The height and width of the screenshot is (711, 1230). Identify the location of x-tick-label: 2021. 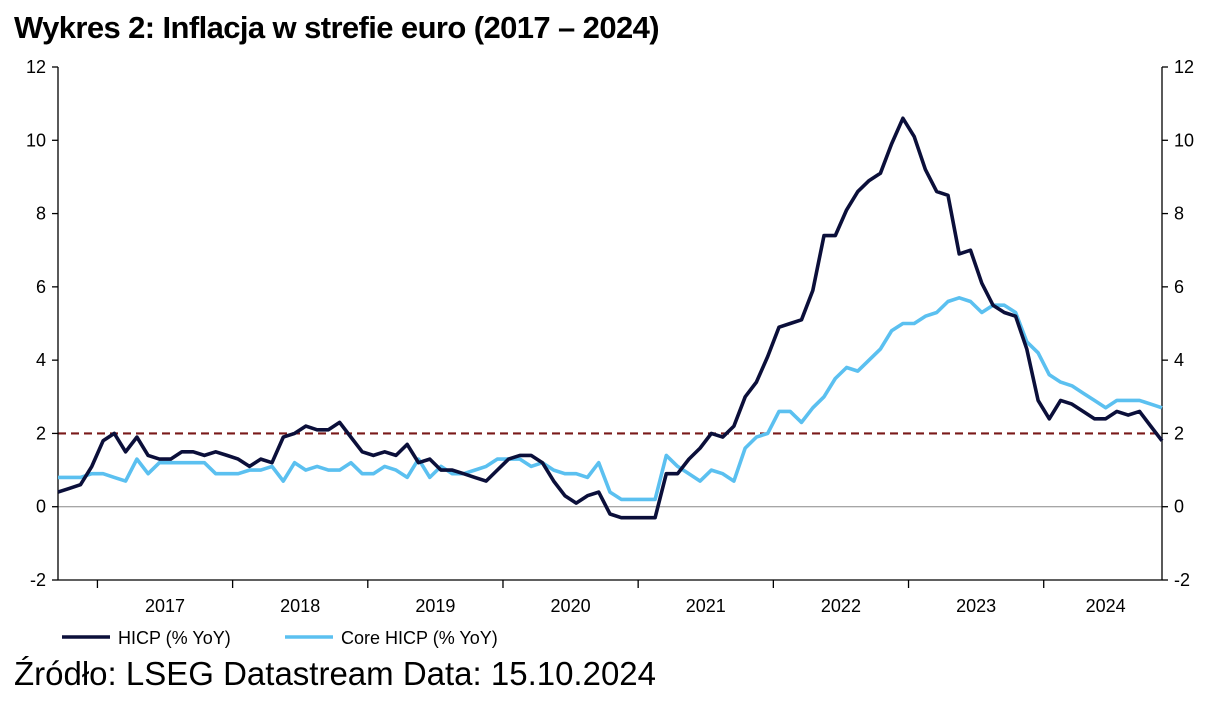
(706, 606).